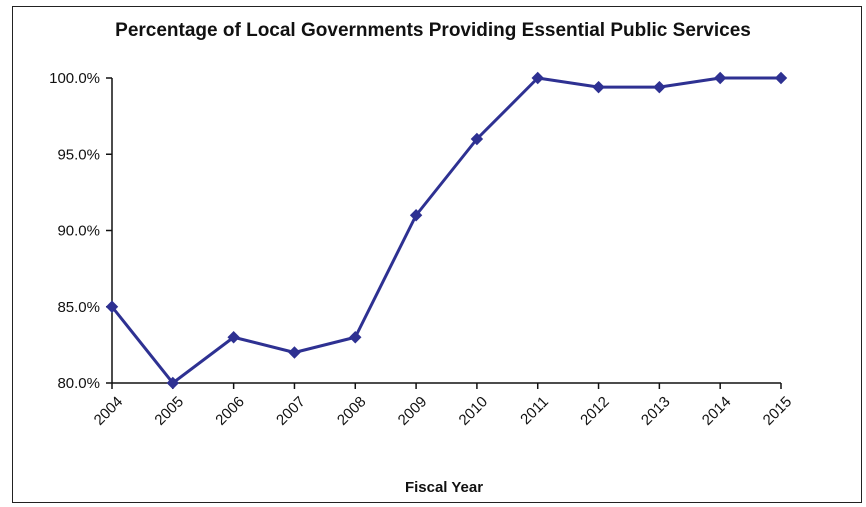 Image resolution: width=866 pixels, height=507 pixels. What do you see at coordinates (413, 411) in the screenshot?
I see `x-tick-label: 2009` at bounding box center [413, 411].